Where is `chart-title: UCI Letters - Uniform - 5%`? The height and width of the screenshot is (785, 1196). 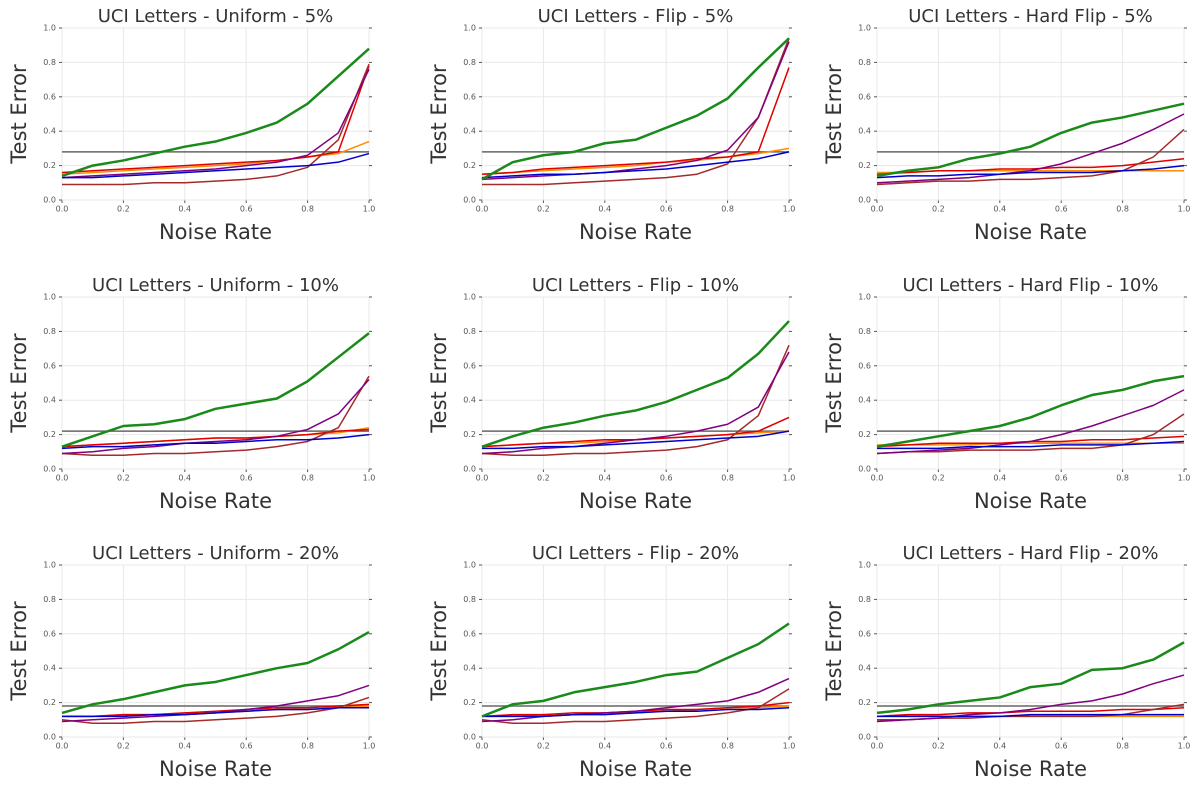
chart-title: UCI Letters - Uniform - 5% is located at coordinates (216, 16).